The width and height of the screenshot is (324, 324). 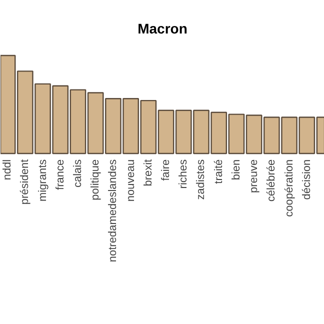 I want to click on x-tick-label: président, so click(x=25, y=182).